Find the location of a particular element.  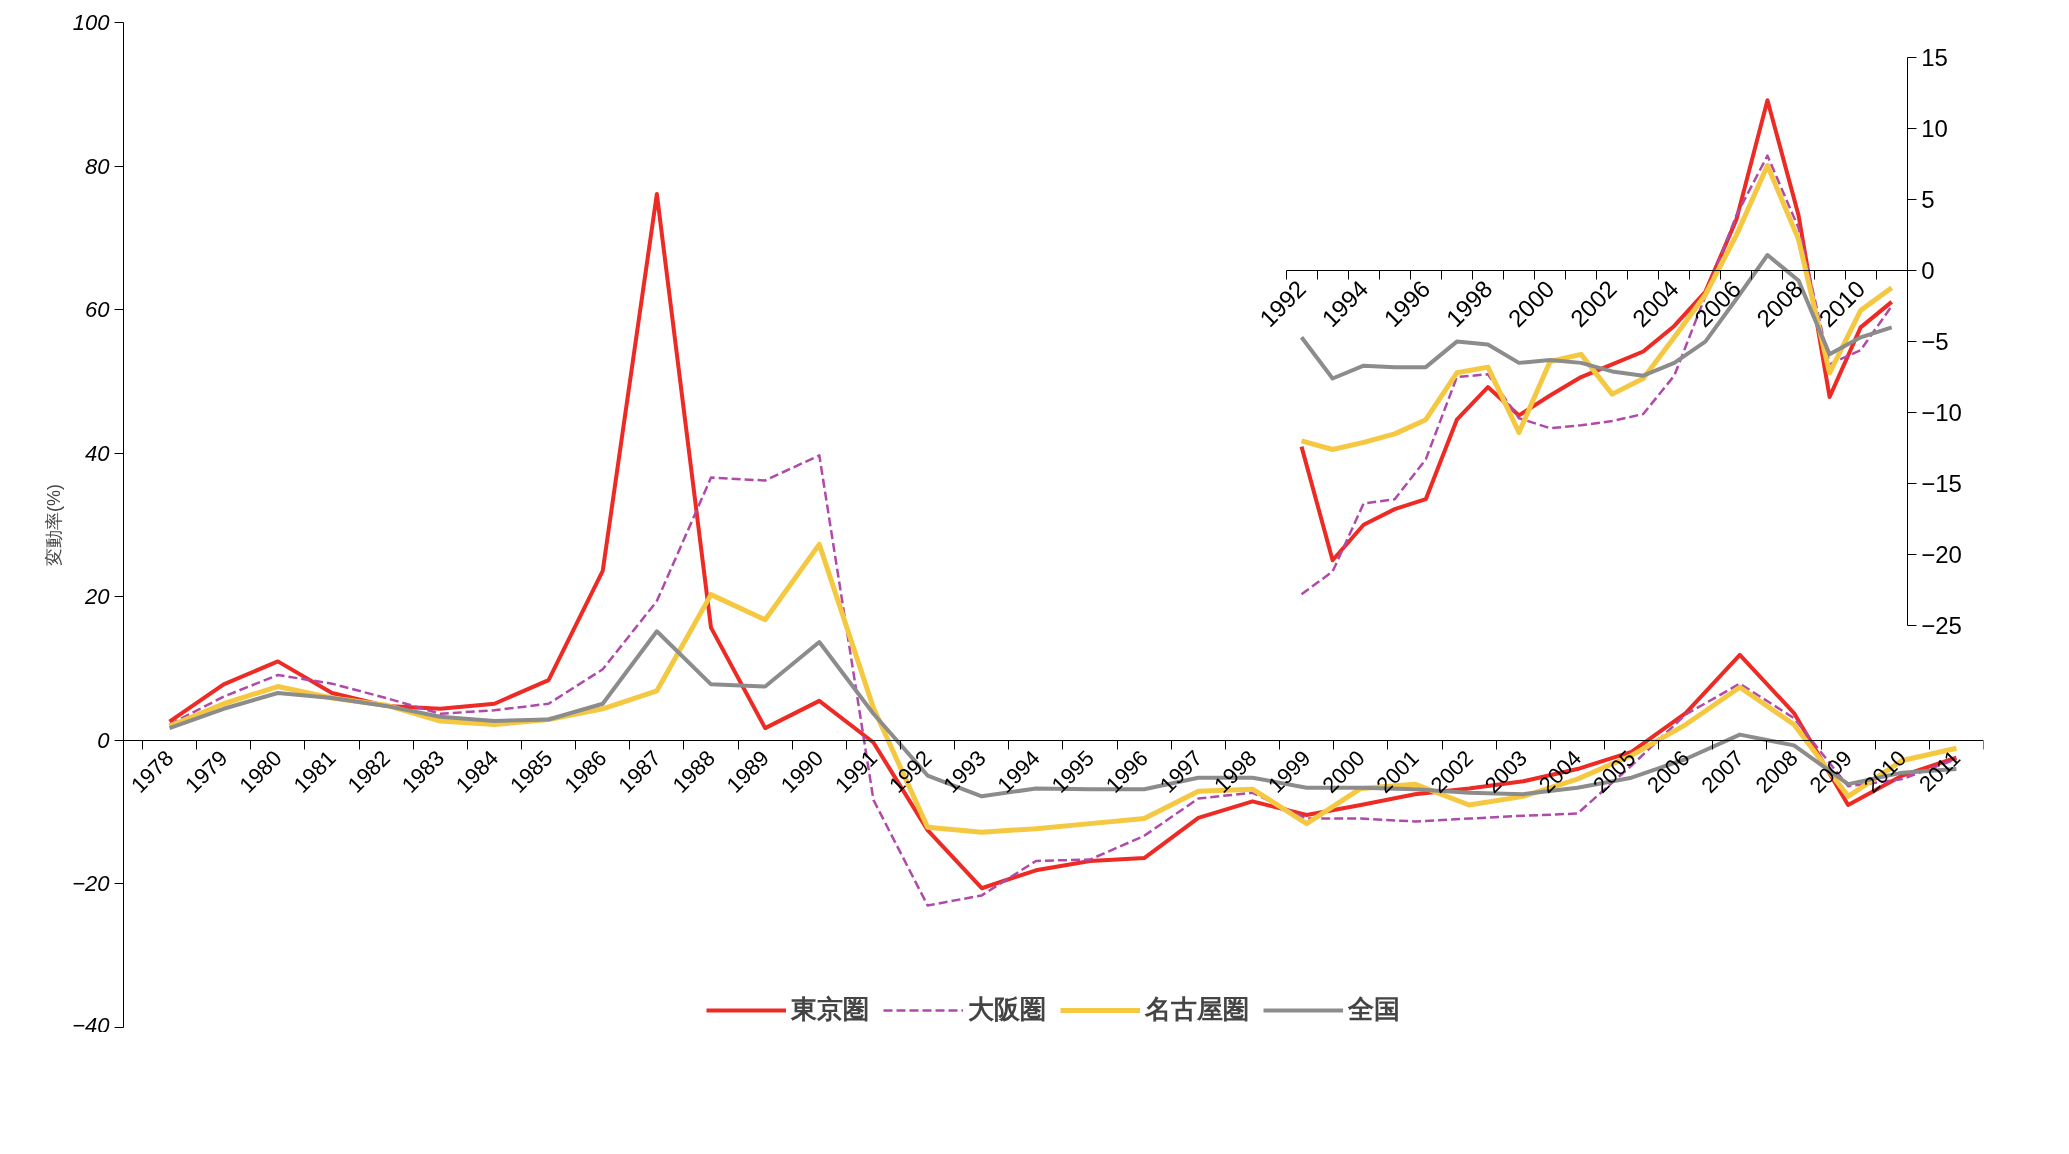

y-tick-label: 80 is located at coordinates (98, 166).